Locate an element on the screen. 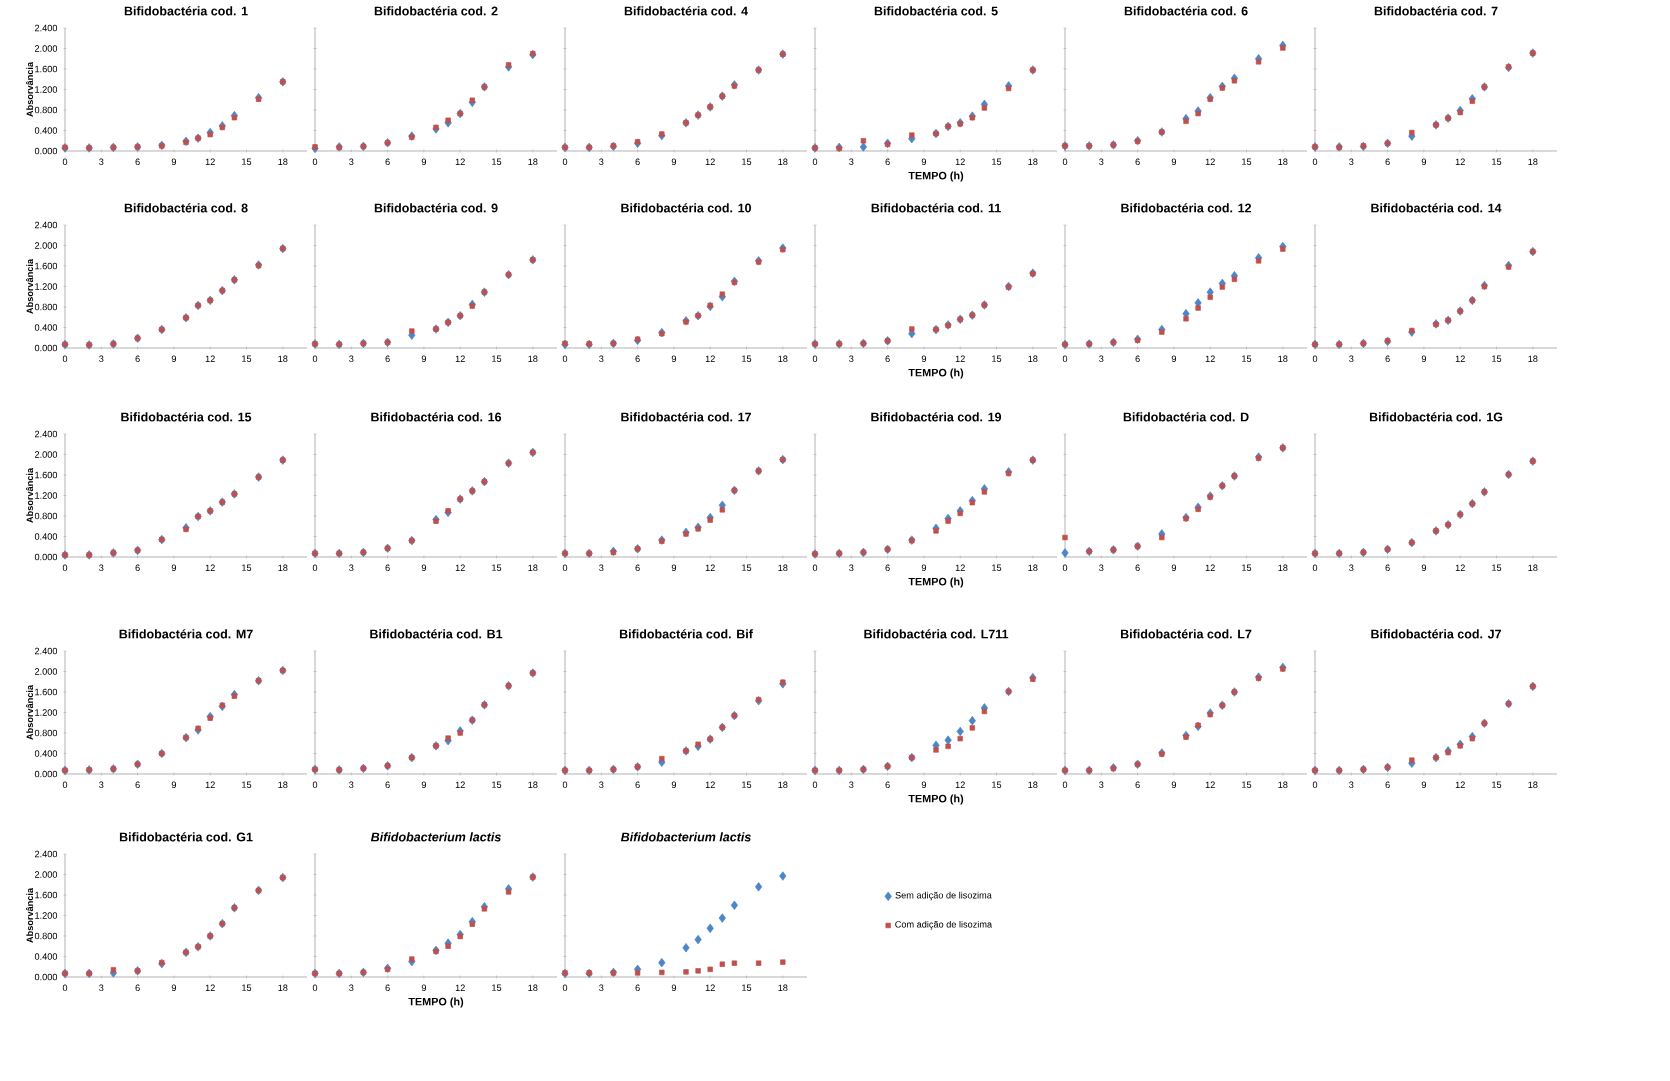  chart-title: Bifidobactéria cod. D is located at coordinates (1186, 417).